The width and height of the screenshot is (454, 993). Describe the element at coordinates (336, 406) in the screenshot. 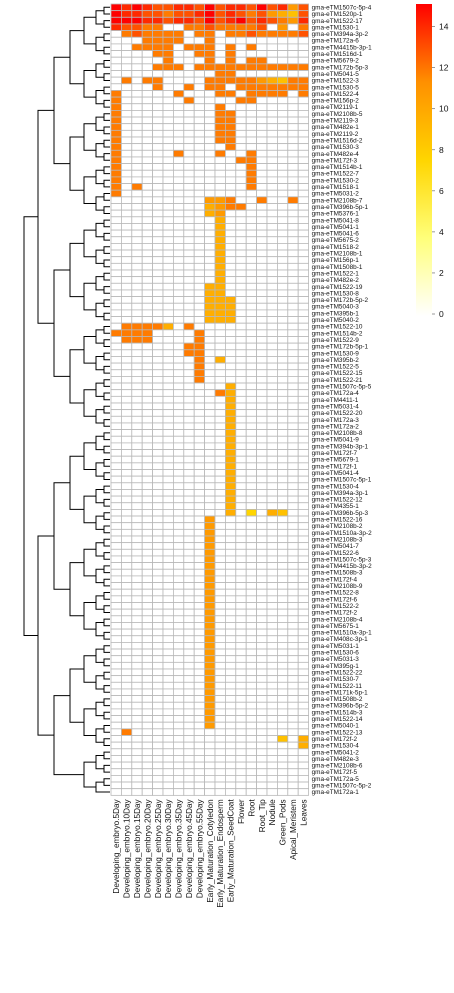

I see `row-label: gma-eTM5031-4` at that location.